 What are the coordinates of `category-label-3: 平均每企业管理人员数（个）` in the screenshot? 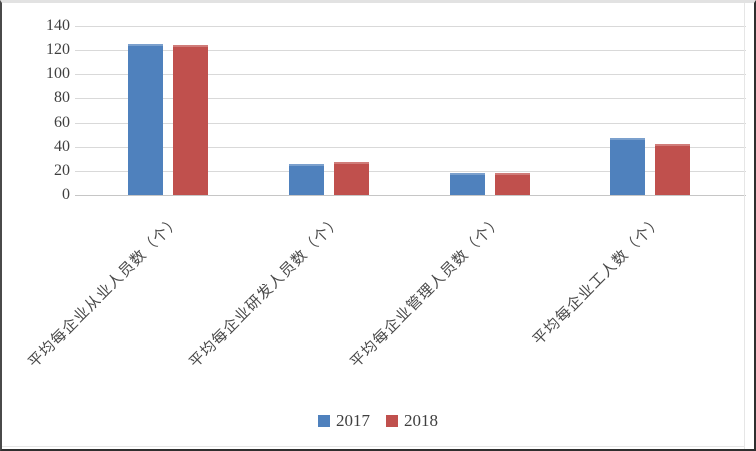 It's located at (427, 292).